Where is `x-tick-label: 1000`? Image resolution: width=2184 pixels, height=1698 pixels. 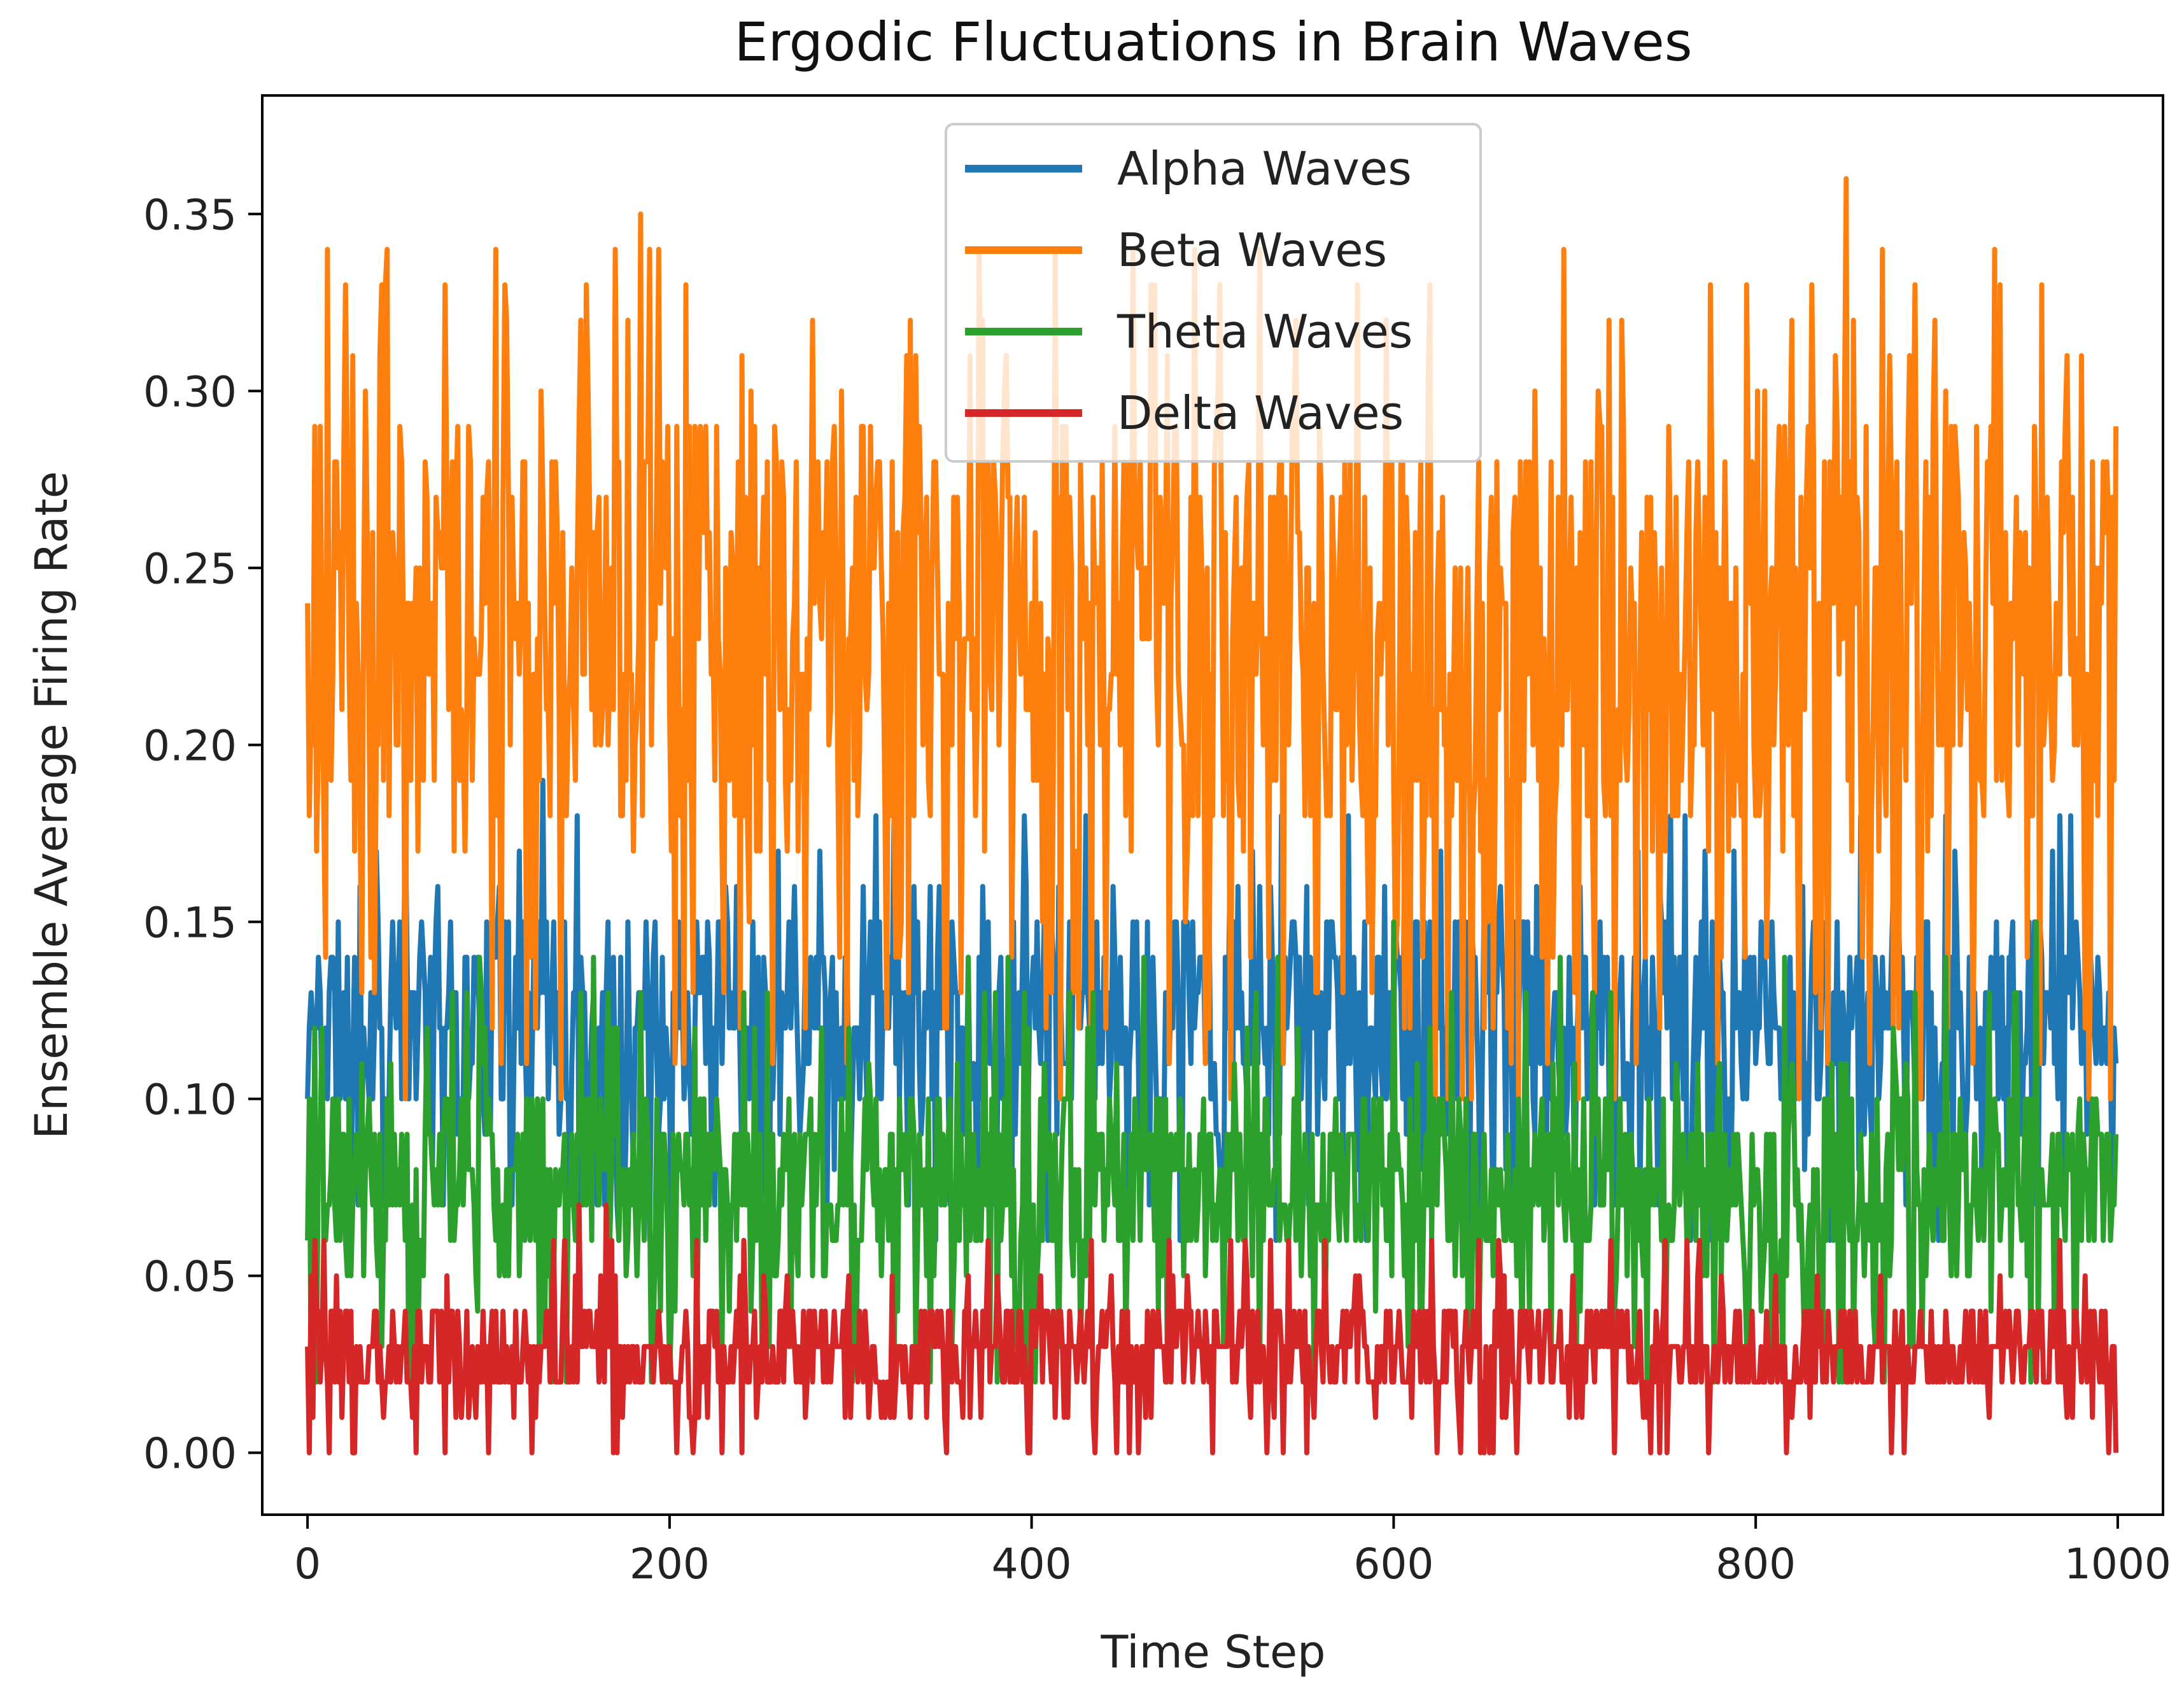
x-tick-label: 1000 is located at coordinates (2117, 1564).